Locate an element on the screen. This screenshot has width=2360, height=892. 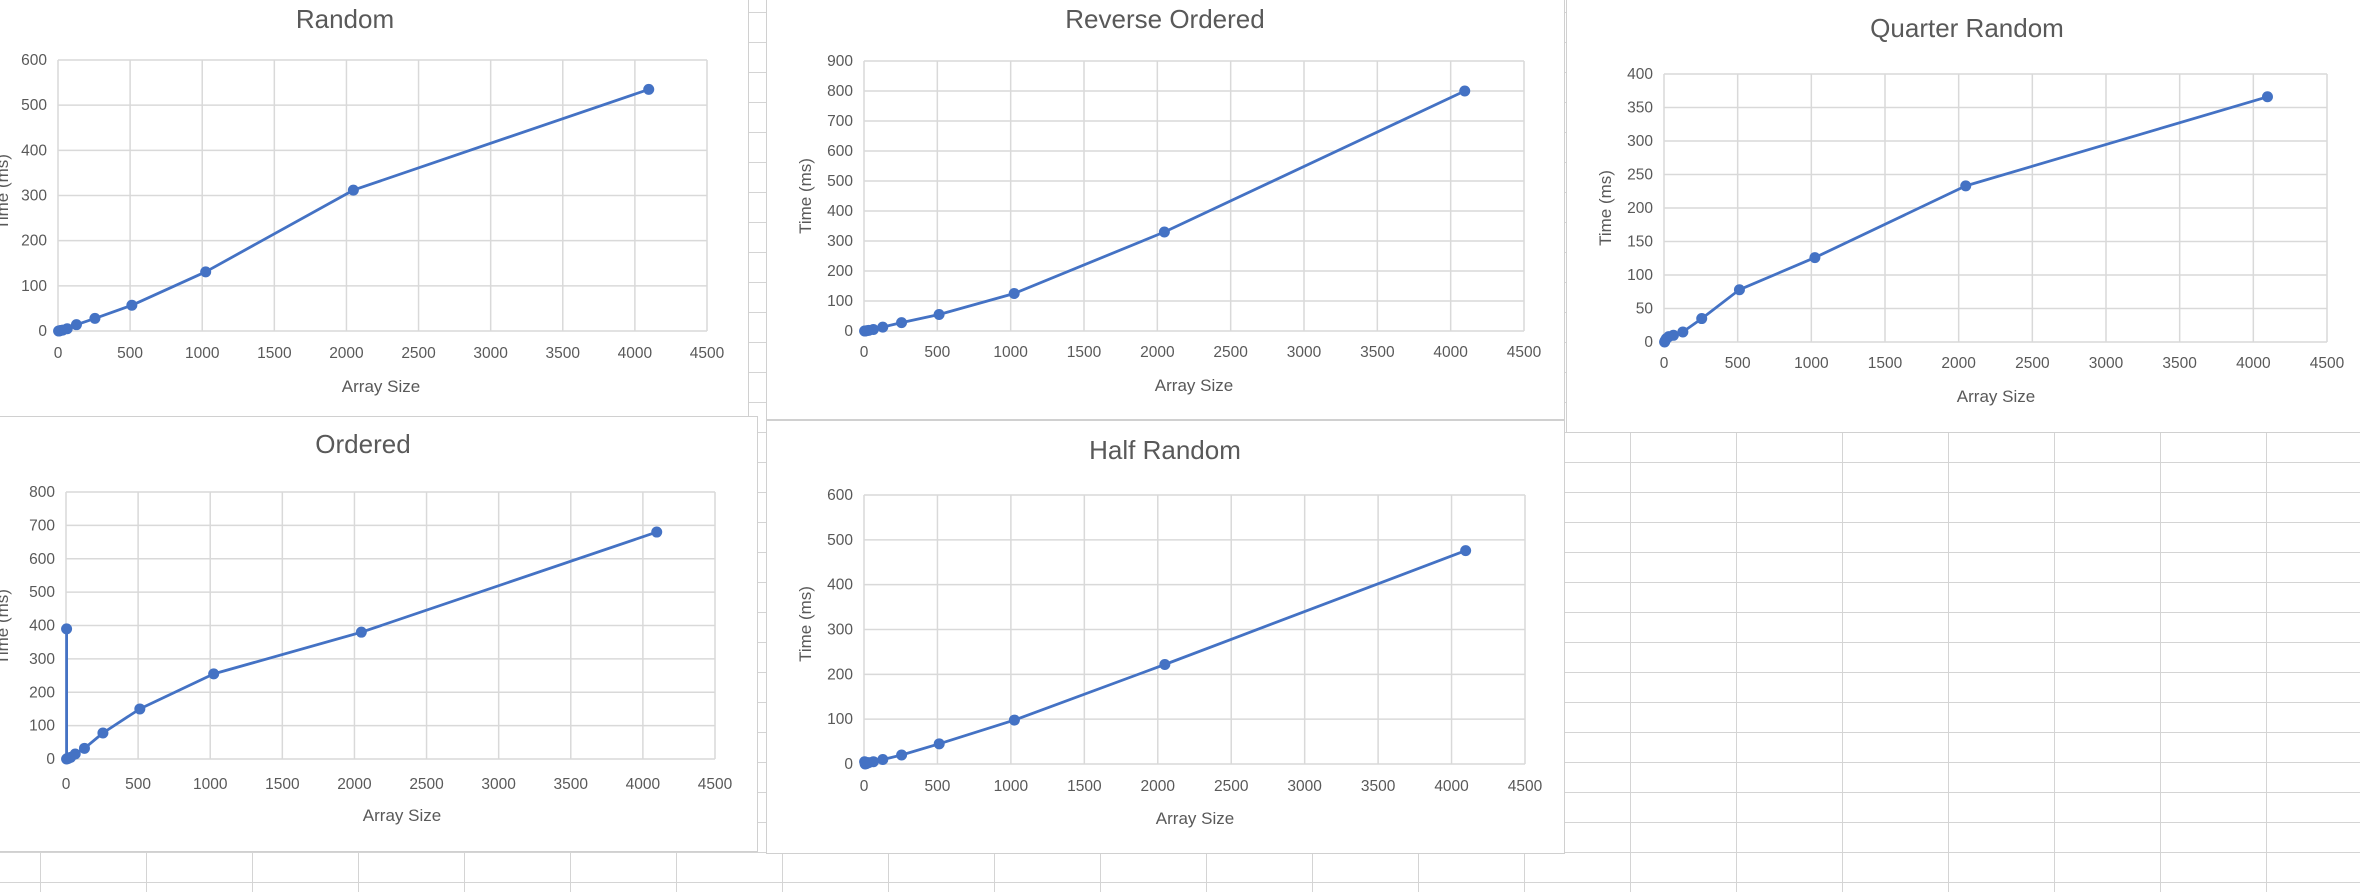
y-tick-label: 50 is located at coordinates (1645, 309).